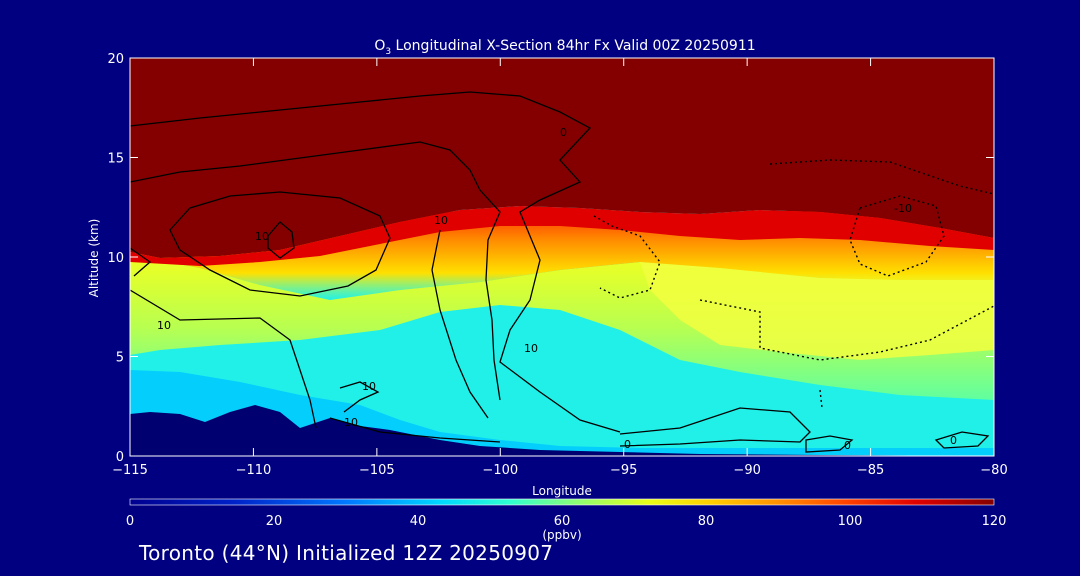 This screenshot has width=1080, height=576. Describe the element at coordinates (120, 358) in the screenshot. I see `y-tick-label: 5` at that location.